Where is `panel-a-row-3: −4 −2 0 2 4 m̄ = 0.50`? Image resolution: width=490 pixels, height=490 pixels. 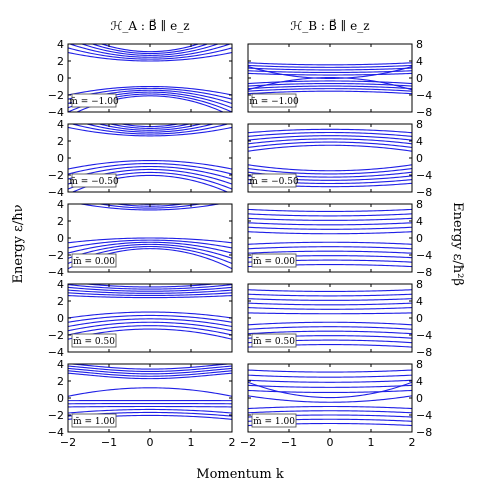
panel-a-row-3: −4 −2 0 2 4 m̄ = 0.50 is located at coordinates (140, 318).